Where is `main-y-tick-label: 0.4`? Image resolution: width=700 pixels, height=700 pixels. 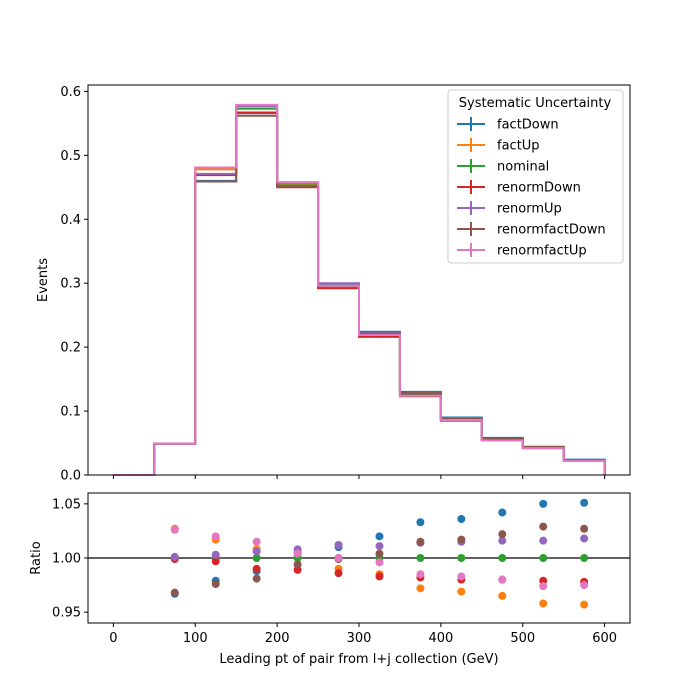
main-y-tick-label: 0.4 is located at coordinates (70, 220).